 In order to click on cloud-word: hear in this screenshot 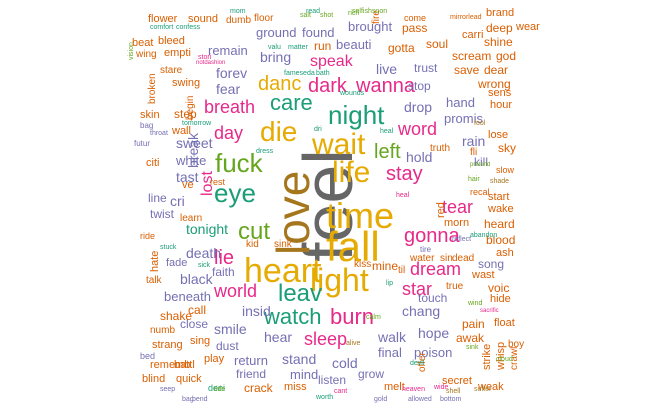, I will do `click(278, 337)`.